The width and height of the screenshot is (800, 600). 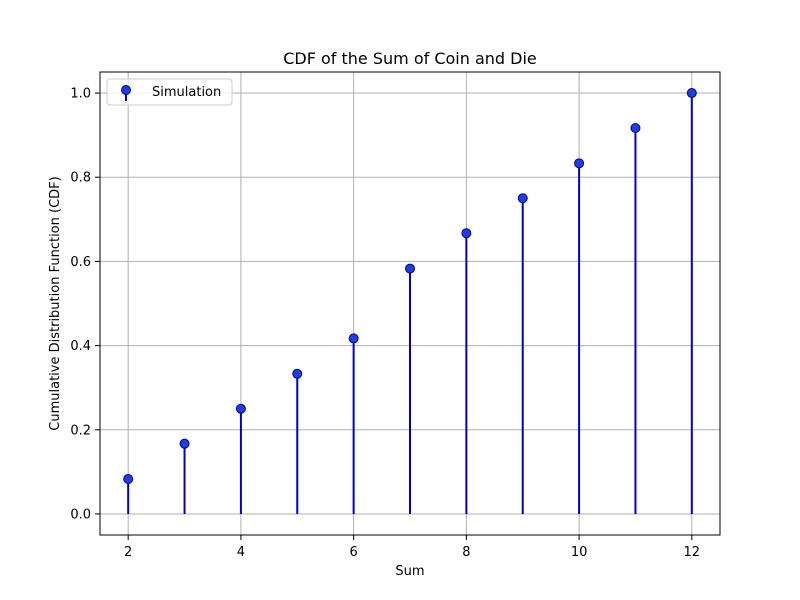 I want to click on legend-box, so click(x=169, y=92).